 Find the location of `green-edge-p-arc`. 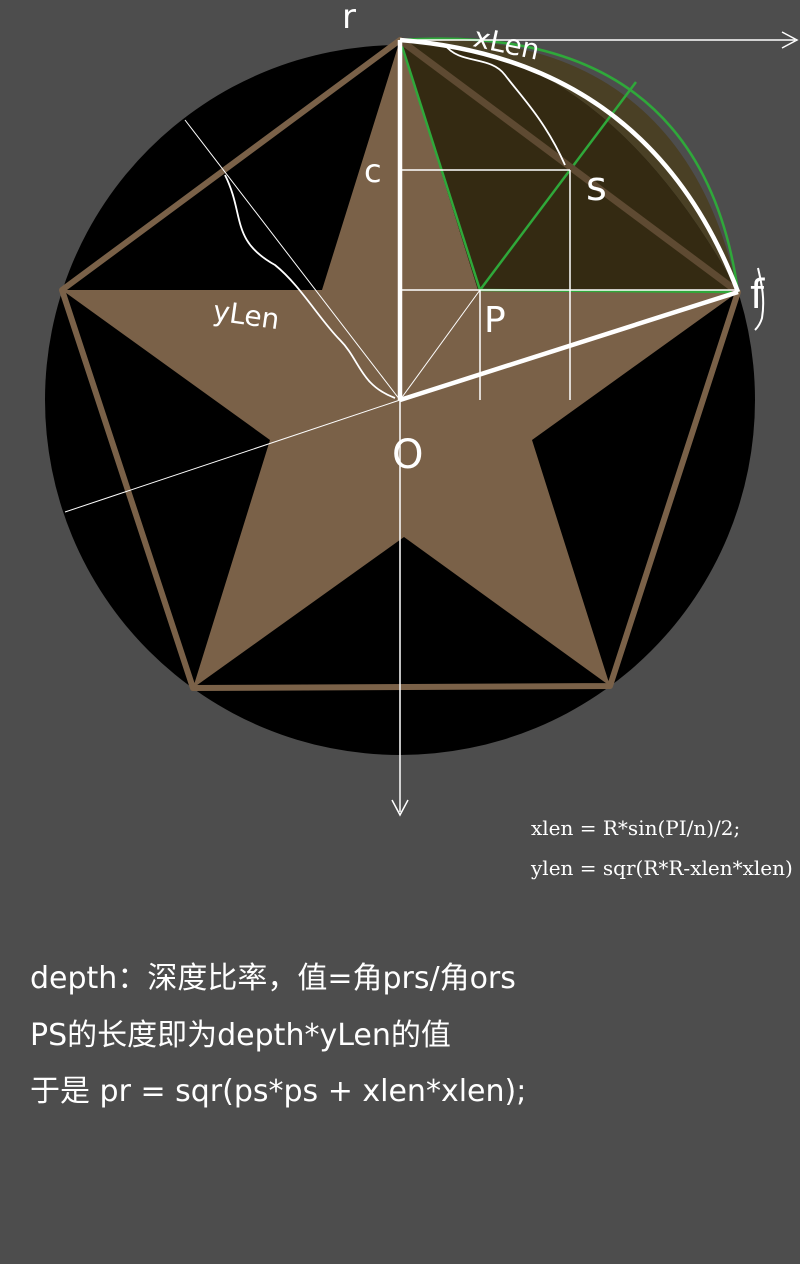

green-edge-p-arc is located at coordinates (558, 186).